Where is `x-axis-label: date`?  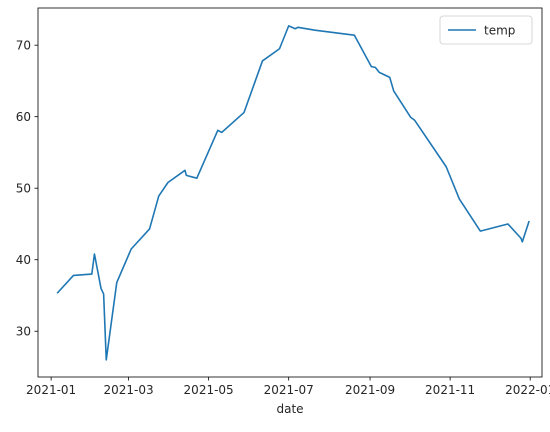
x-axis-label: date is located at coordinates (289, 409).